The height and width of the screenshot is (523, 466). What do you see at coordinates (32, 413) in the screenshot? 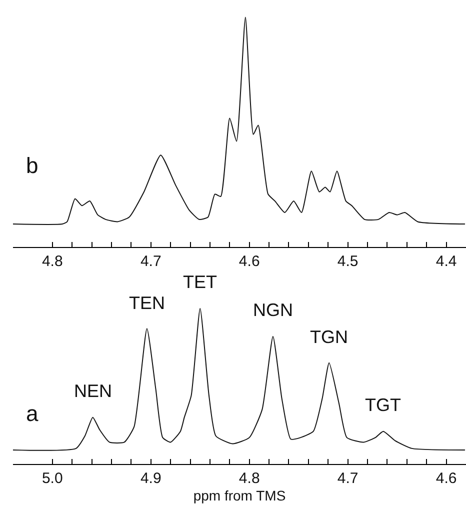
I see `annotation: a` at bounding box center [32, 413].